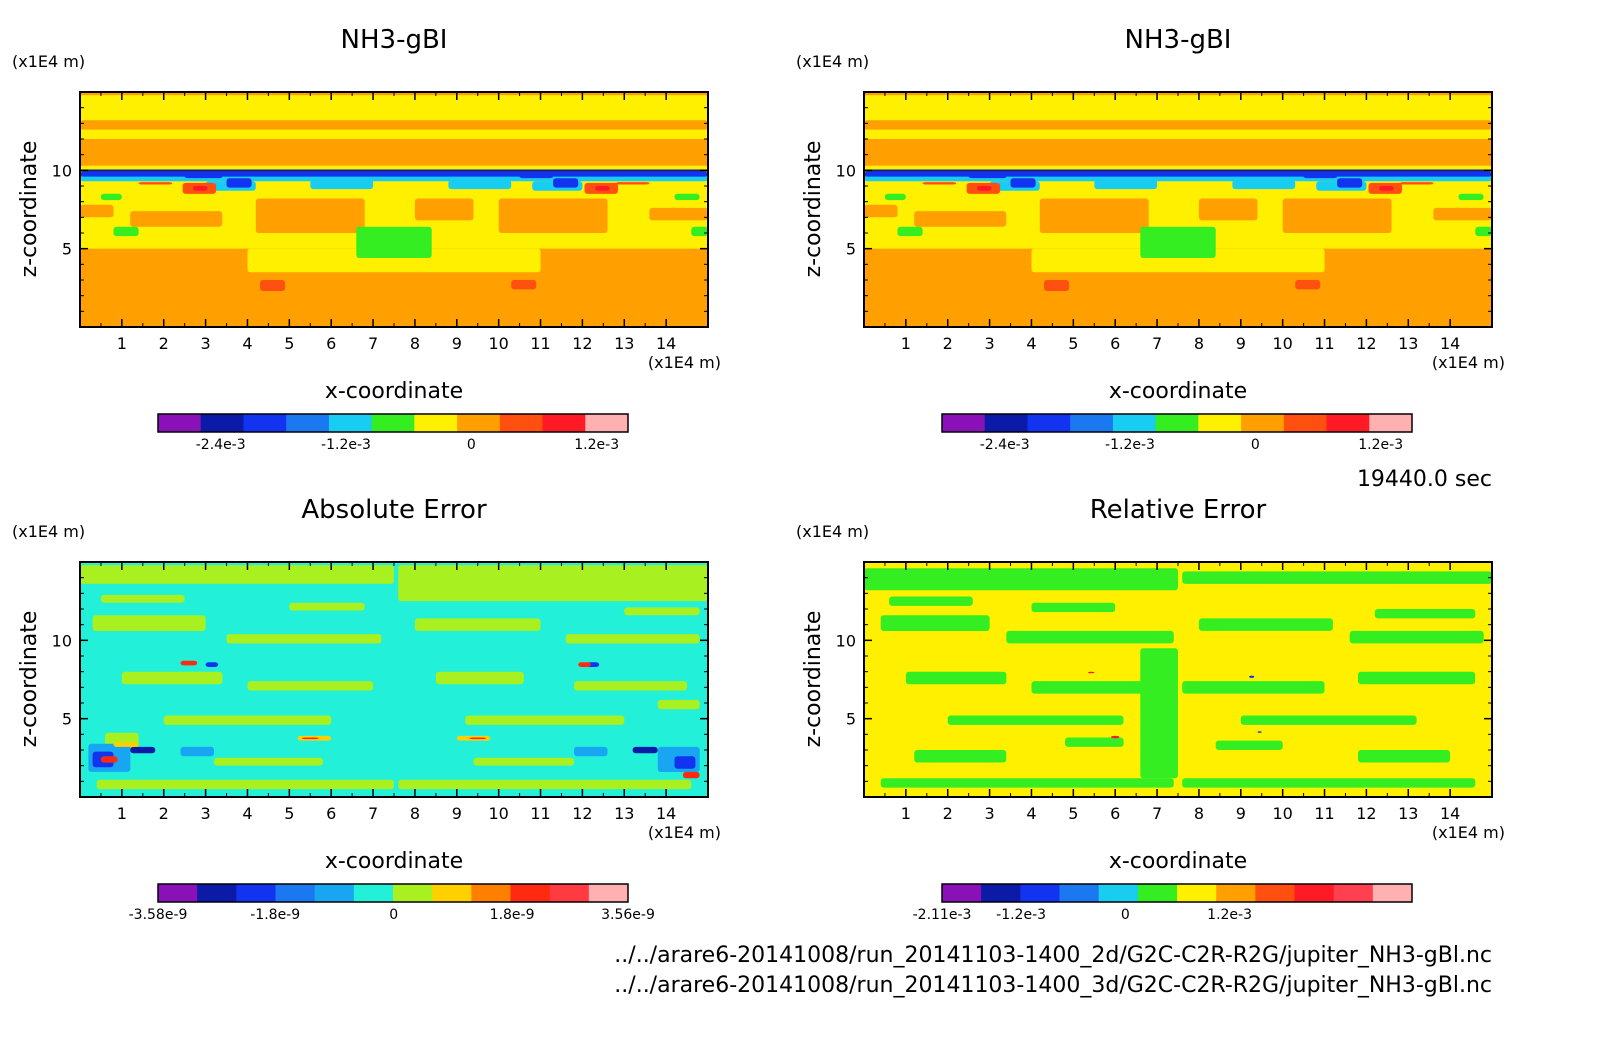 The image size is (1604, 1054). I want to click on x-tick-label: 1, so click(122, 813).